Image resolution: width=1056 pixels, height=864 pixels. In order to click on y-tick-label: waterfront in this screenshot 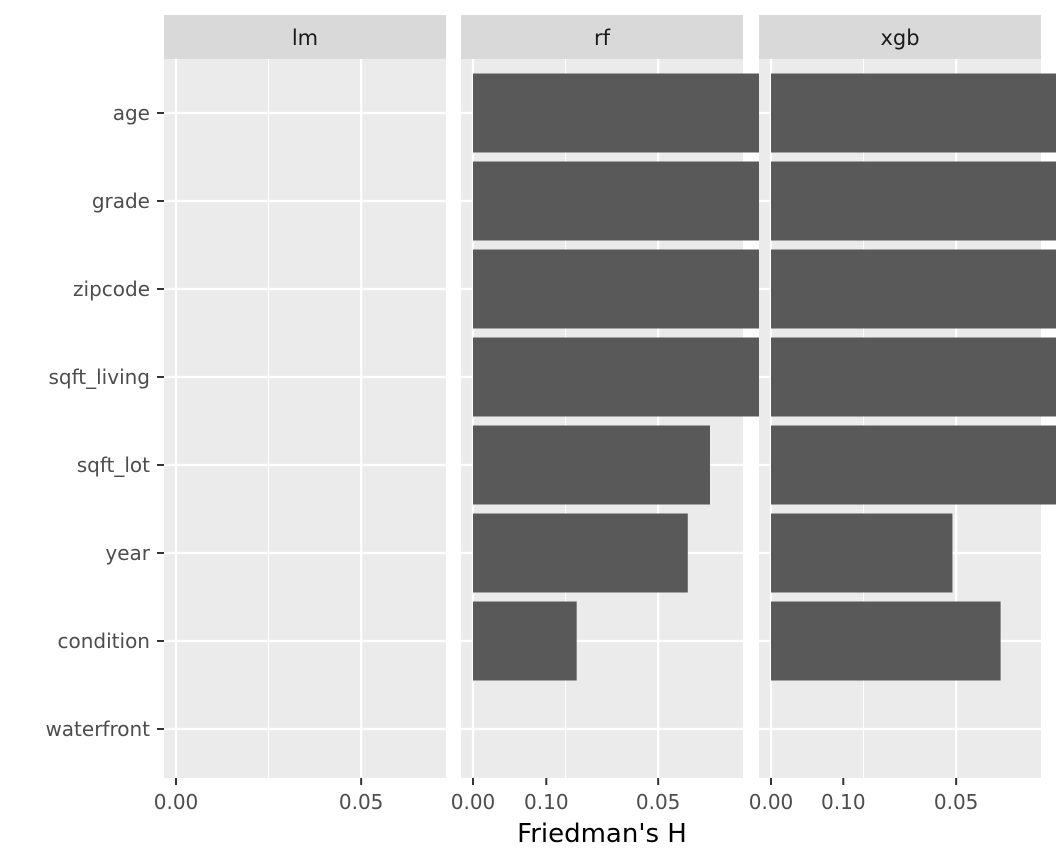, I will do `click(97, 729)`.